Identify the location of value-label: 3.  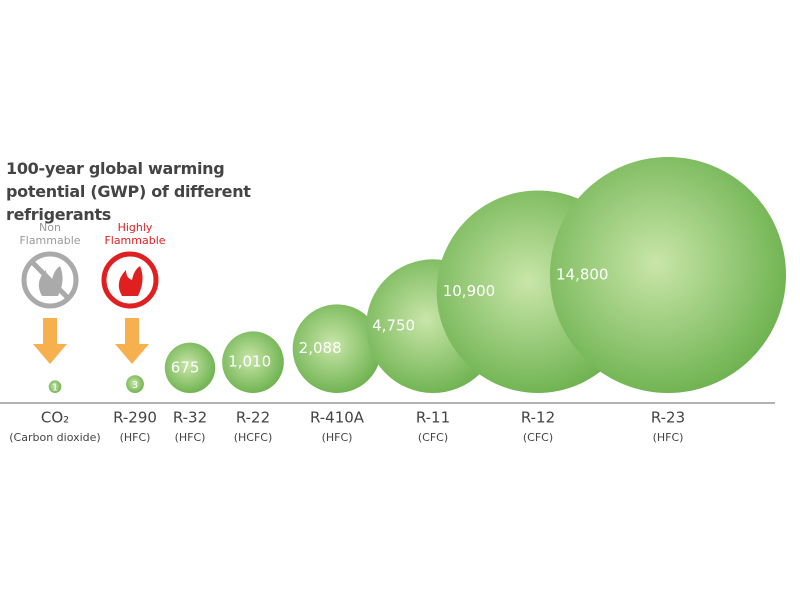
(135, 385).